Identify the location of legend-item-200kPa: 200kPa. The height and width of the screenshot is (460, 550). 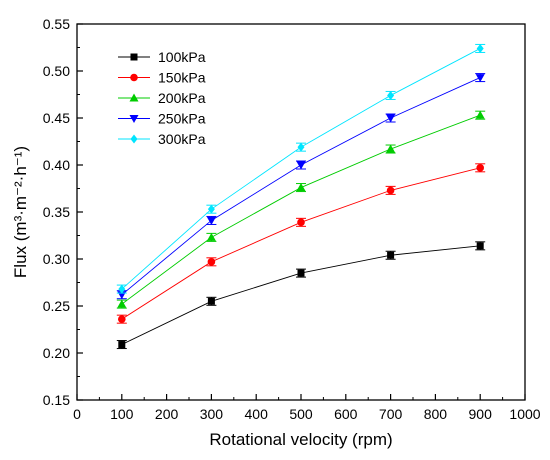
(162, 98).